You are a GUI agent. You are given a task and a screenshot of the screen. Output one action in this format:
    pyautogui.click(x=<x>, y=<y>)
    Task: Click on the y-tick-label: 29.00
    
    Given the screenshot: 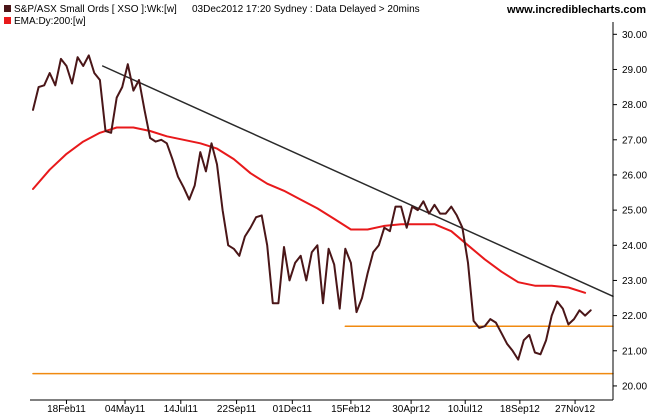 What is the action you would take?
    pyautogui.click(x=634, y=70)
    